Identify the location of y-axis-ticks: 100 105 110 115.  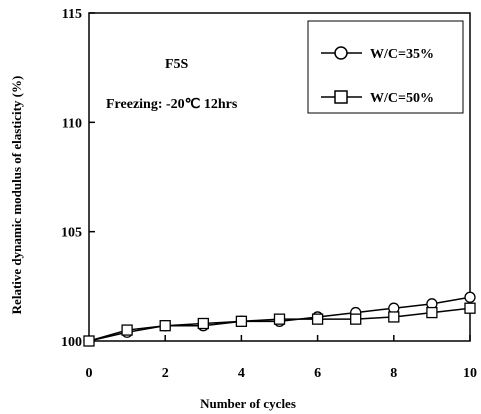
(78, 178).